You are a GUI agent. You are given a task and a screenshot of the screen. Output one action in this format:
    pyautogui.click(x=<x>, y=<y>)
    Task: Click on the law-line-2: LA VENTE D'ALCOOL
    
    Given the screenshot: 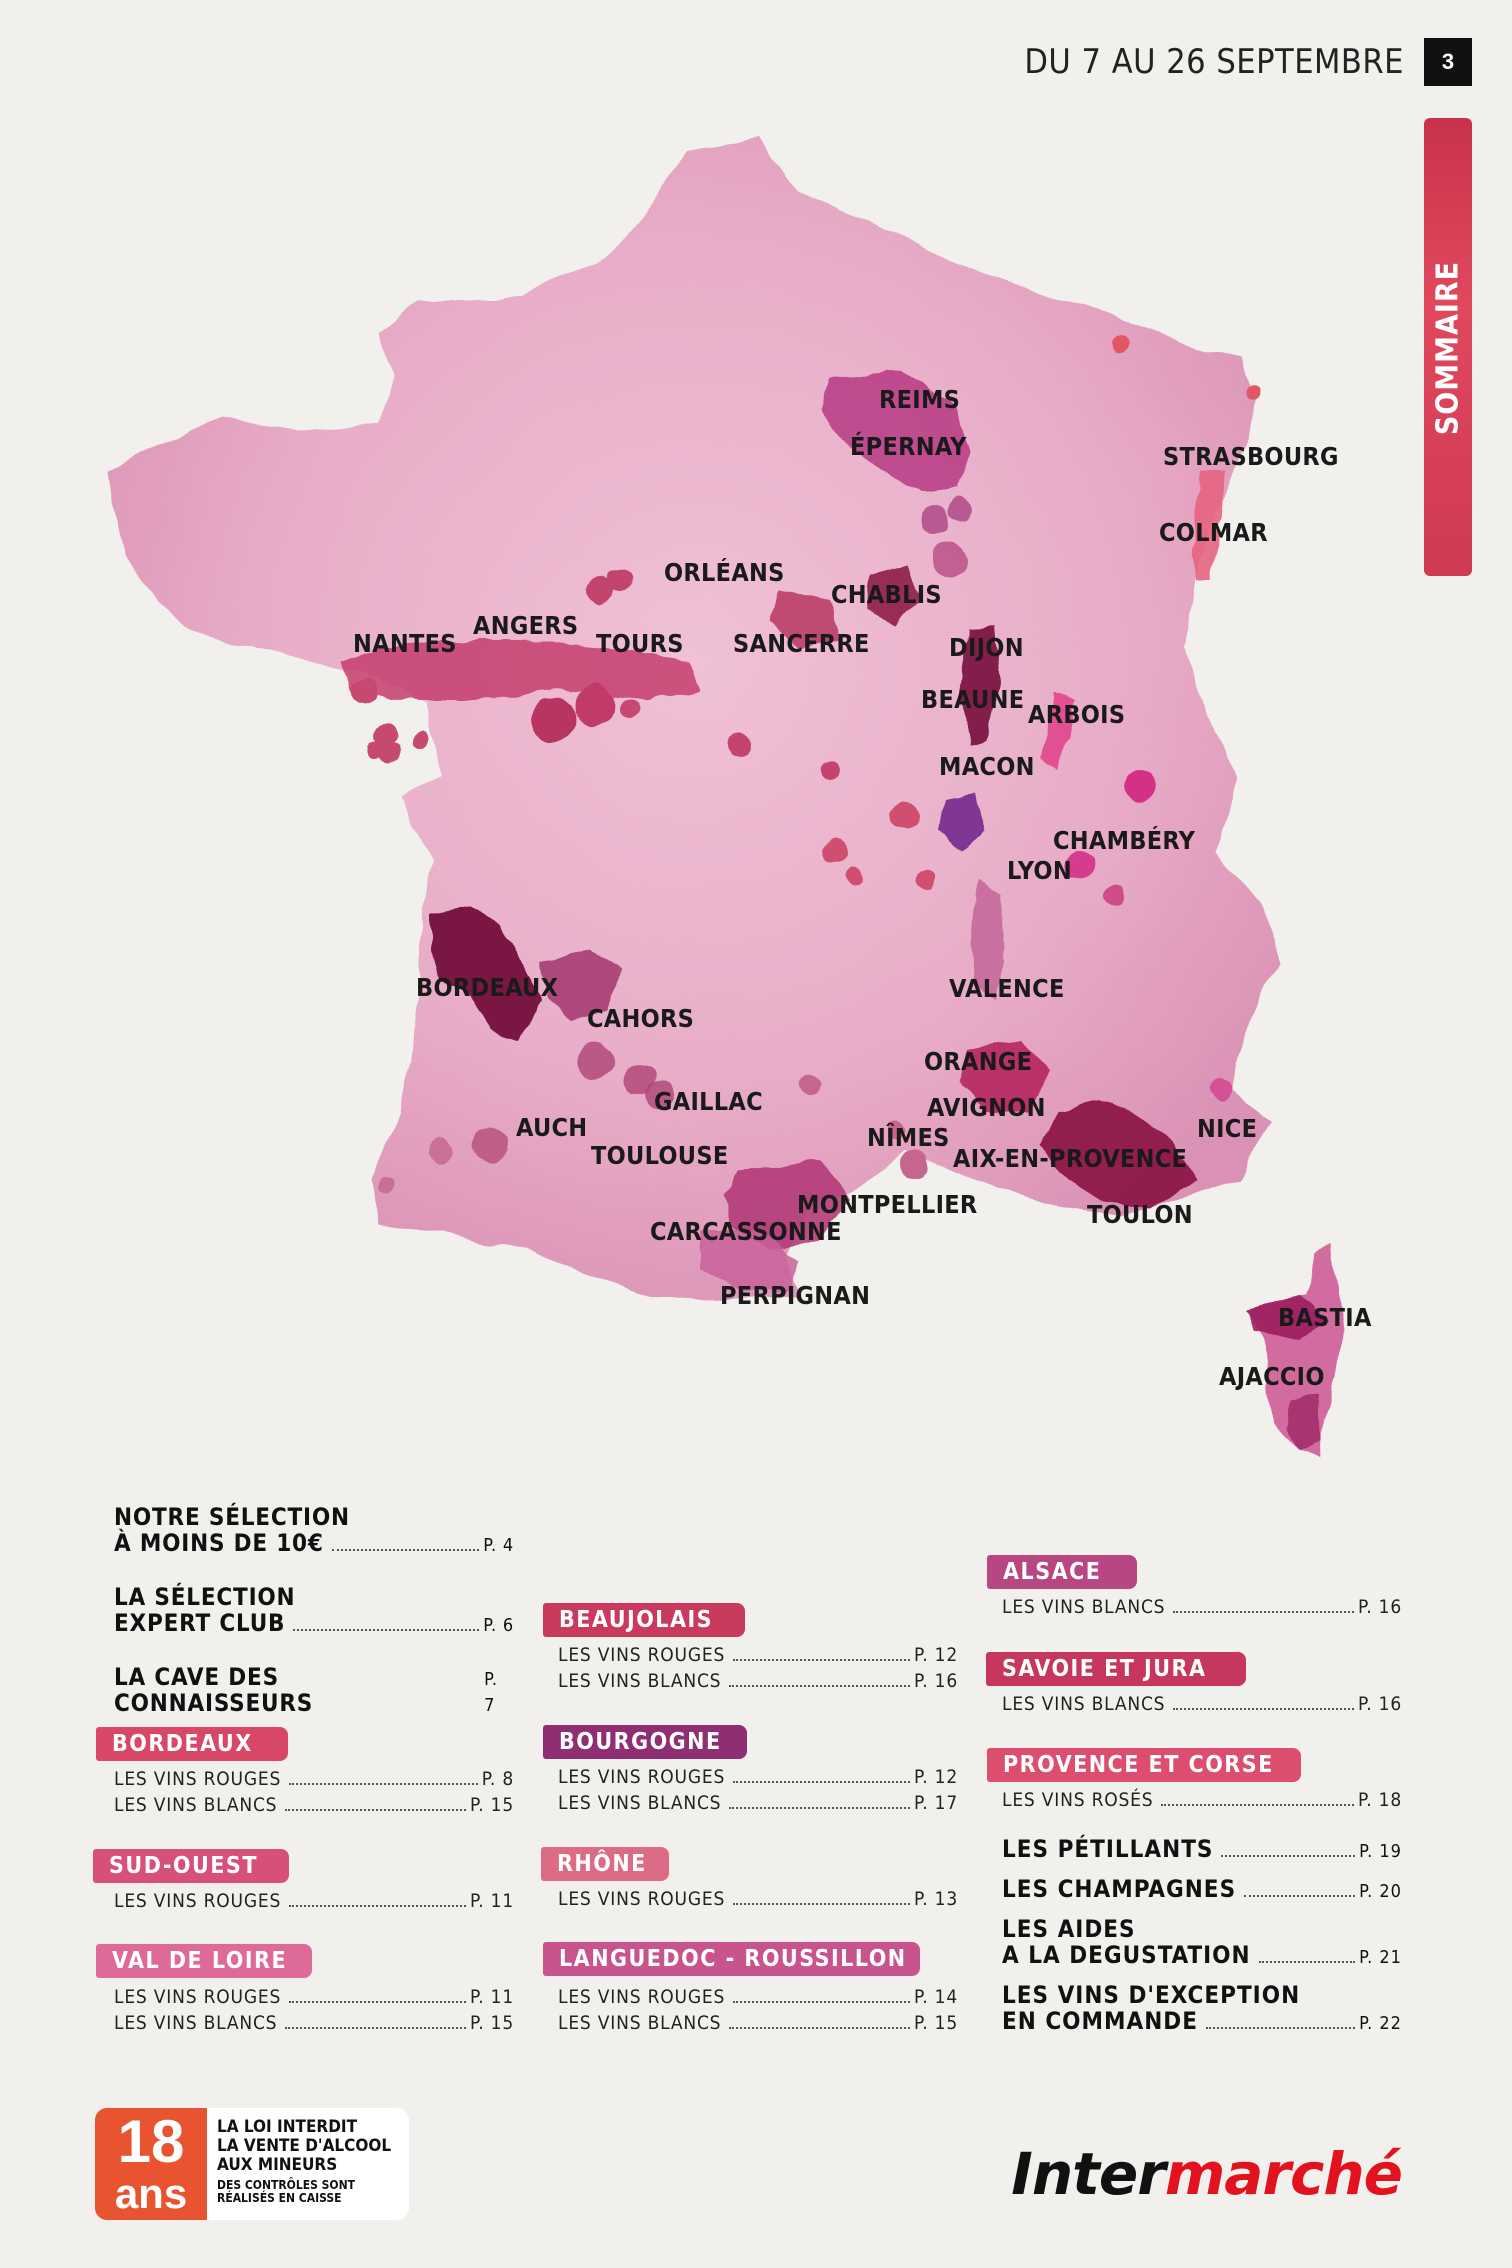 What is the action you would take?
    pyautogui.click(x=304, y=2146)
    